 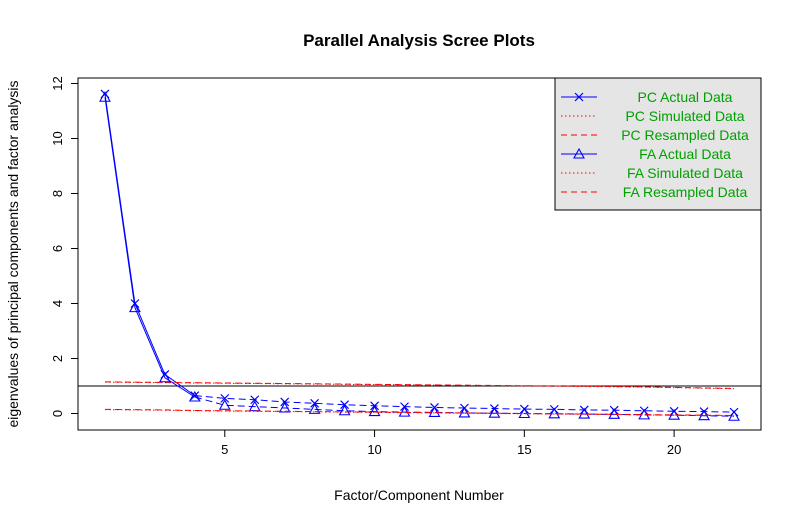 What do you see at coordinates (451, 443) in the screenshot?
I see `x-axis: 5 10 15 20` at bounding box center [451, 443].